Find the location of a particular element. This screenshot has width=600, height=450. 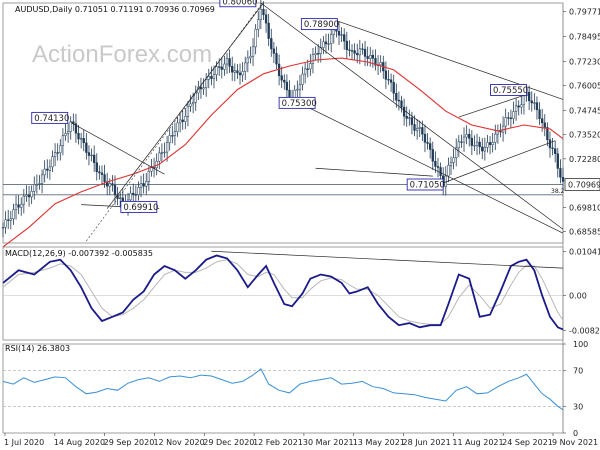

rsi-line is located at coordinates (283, 389).